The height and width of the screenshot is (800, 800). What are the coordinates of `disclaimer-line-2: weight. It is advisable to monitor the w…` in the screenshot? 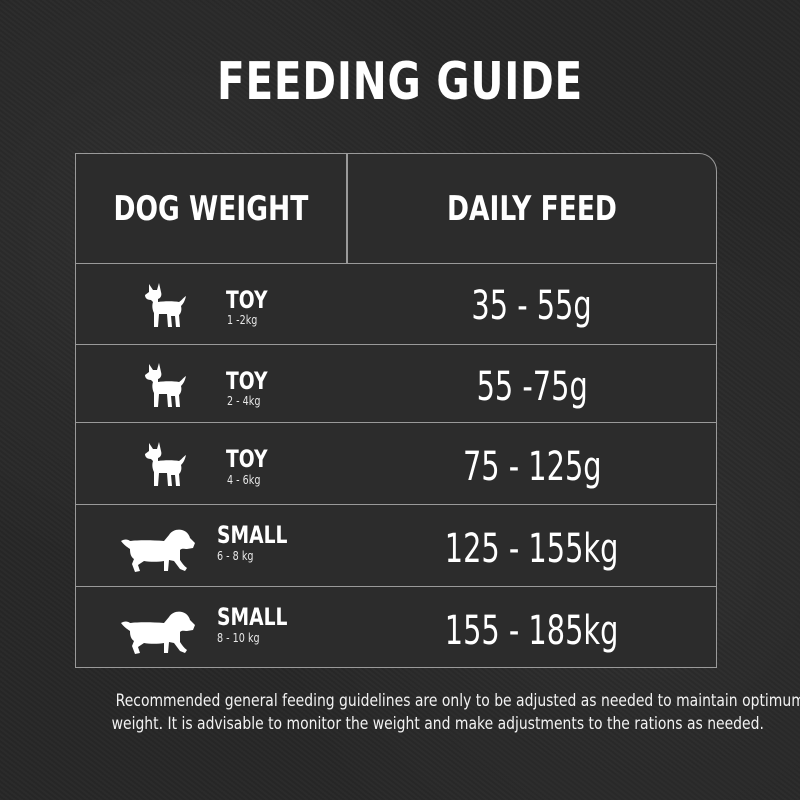 It's located at (437, 724).